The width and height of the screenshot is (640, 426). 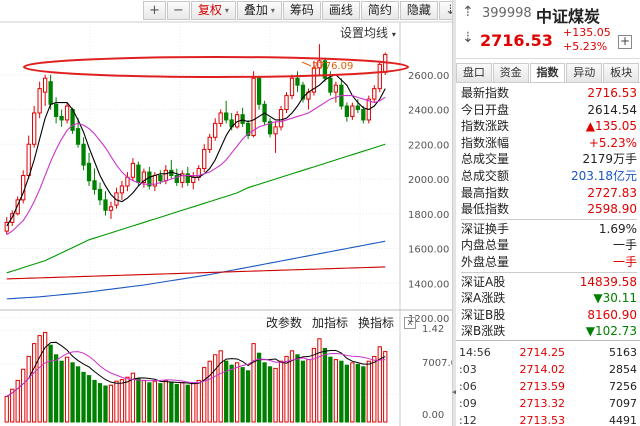 What do you see at coordinates (548, 386) in the screenshot?
I see `trade-row: :06 2713.59 7256` at bounding box center [548, 386].